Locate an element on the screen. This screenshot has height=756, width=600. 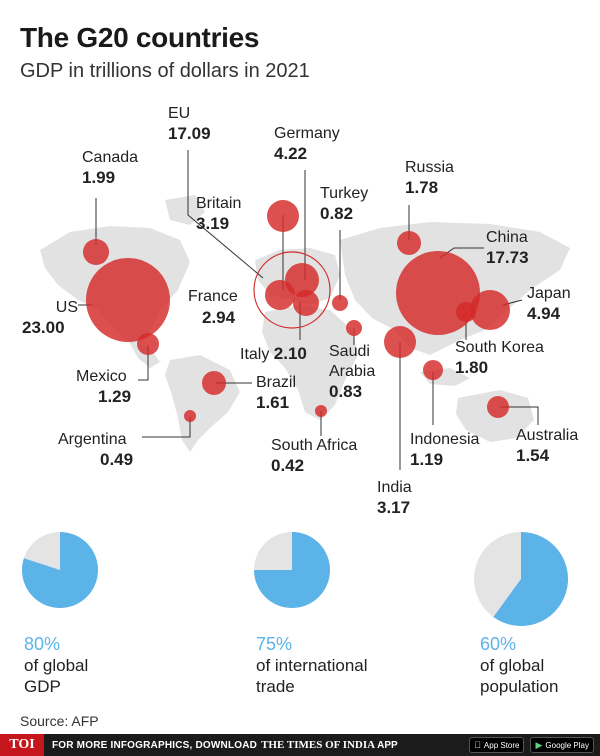
label-south-africa: South Africa 0.42 is located at coordinates (314, 456).